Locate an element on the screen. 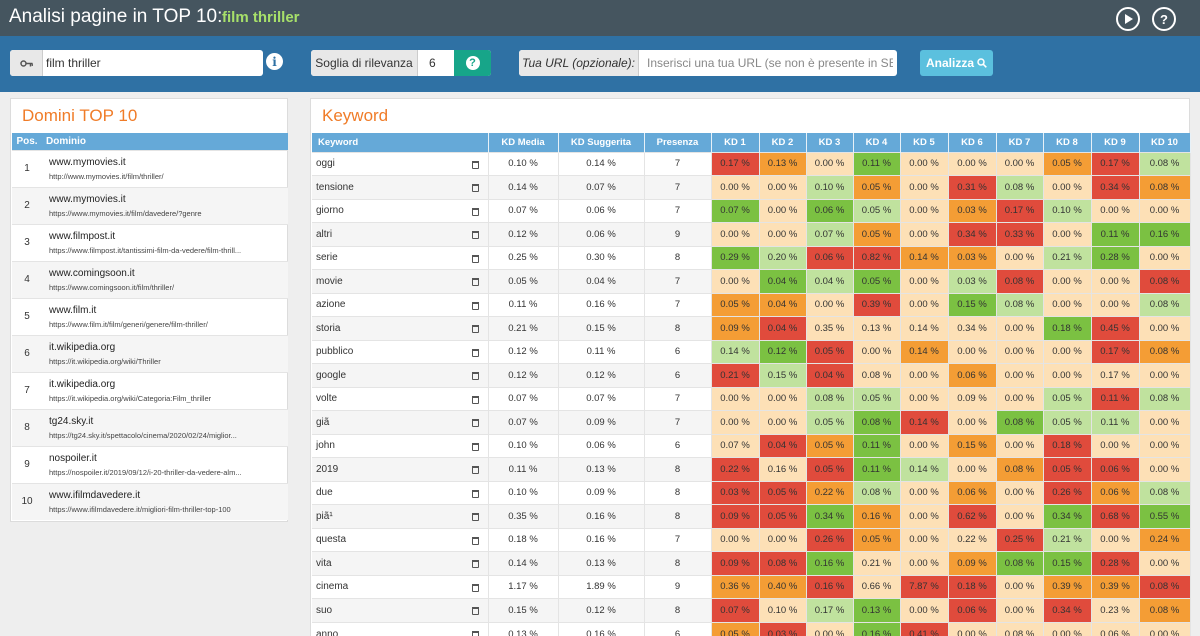 Image resolution: width=1200 pixels, height=636 pixels. kd-media-cell: 0.10 % is located at coordinates (523, 492).